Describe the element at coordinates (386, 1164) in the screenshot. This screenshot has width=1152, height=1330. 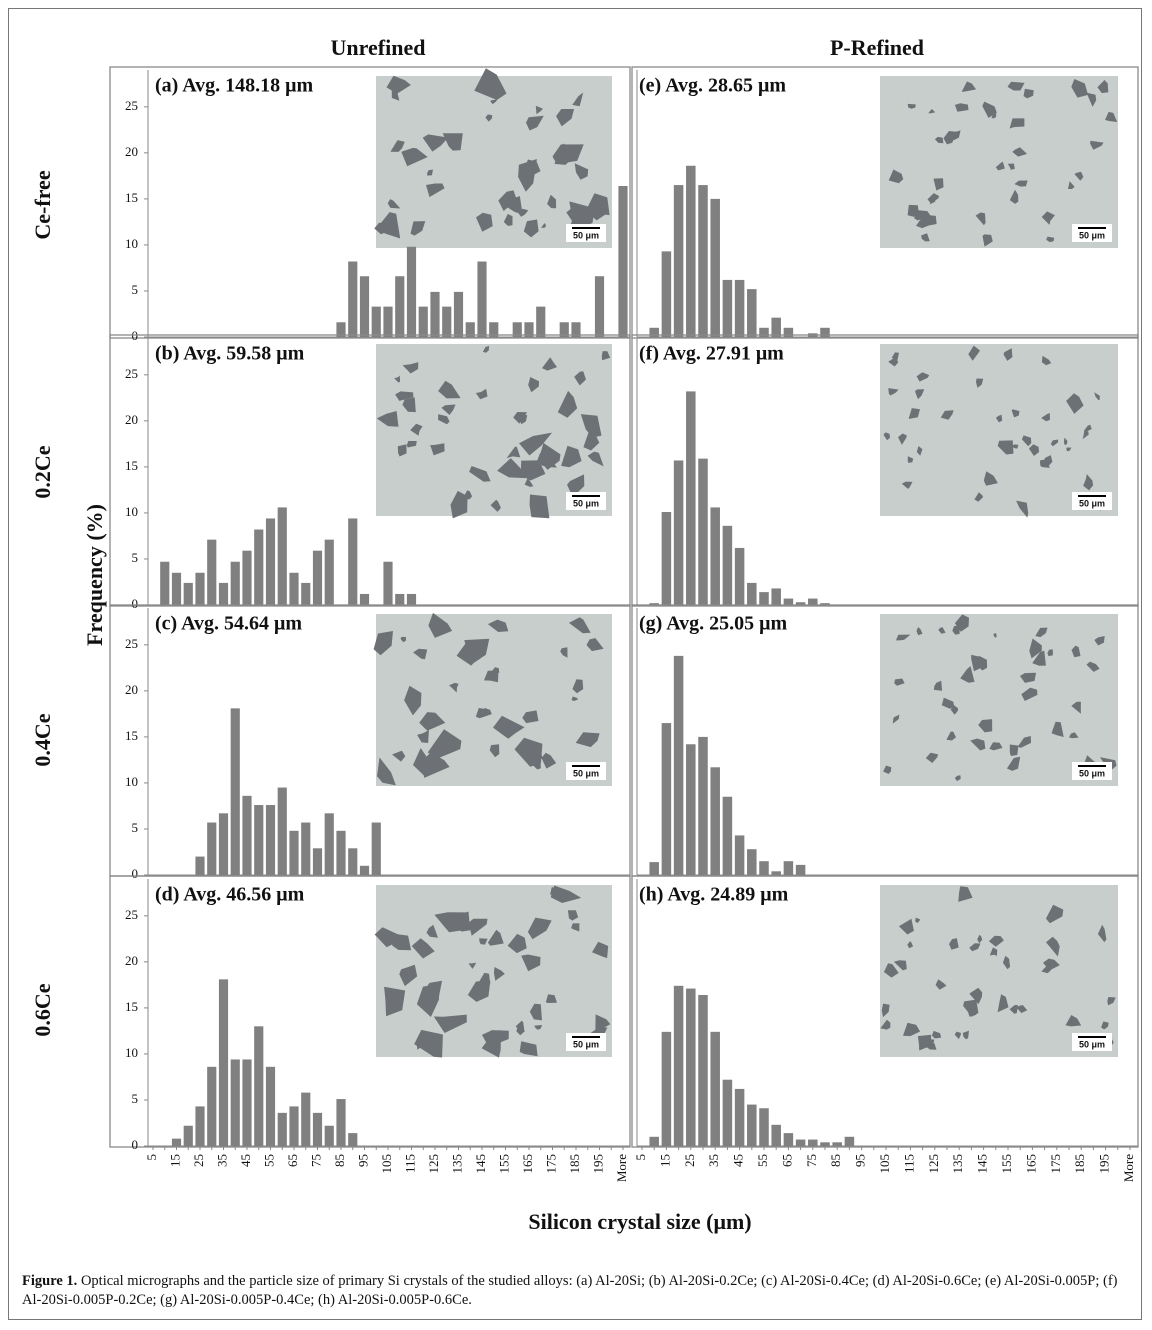
I see `x-tick-label: 105` at that location.